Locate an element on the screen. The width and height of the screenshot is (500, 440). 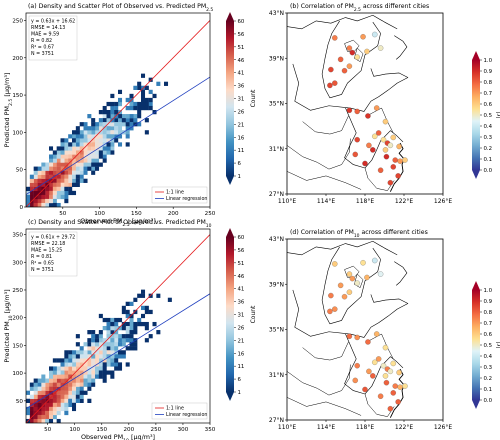
colorbar-tick-label: 16 is located at coordinates (241, 354).